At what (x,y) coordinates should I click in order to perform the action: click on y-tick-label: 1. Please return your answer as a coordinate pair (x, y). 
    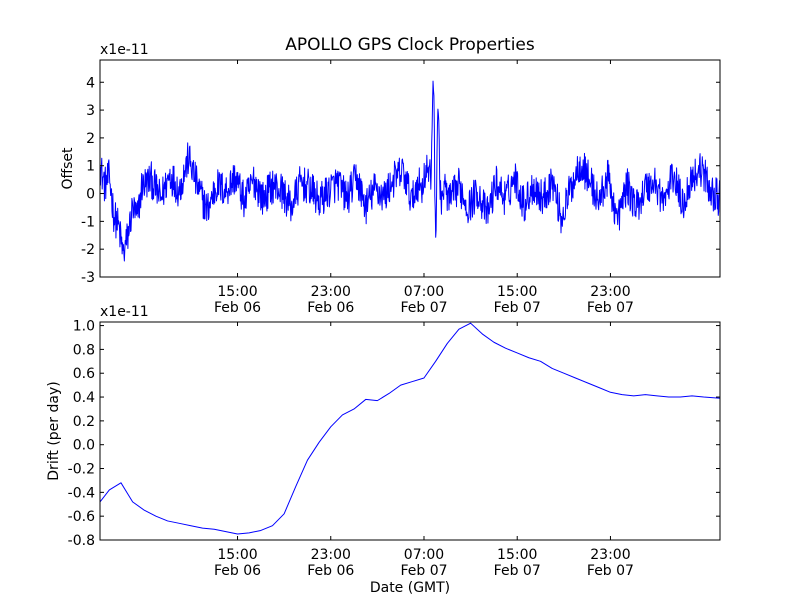
    Looking at the image, I should click on (90, 167).